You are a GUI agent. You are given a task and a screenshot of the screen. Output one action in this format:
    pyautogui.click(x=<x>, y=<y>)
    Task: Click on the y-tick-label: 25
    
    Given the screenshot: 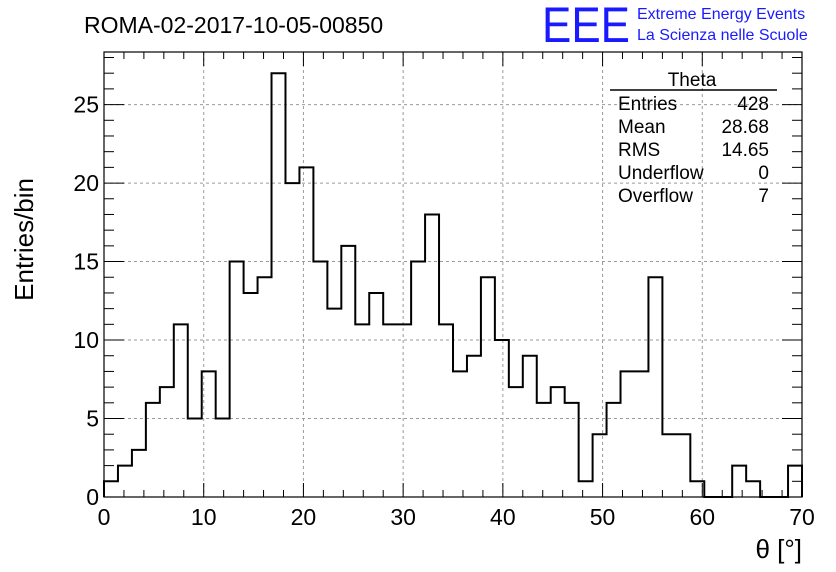 What is the action you would take?
    pyautogui.click(x=86, y=105)
    